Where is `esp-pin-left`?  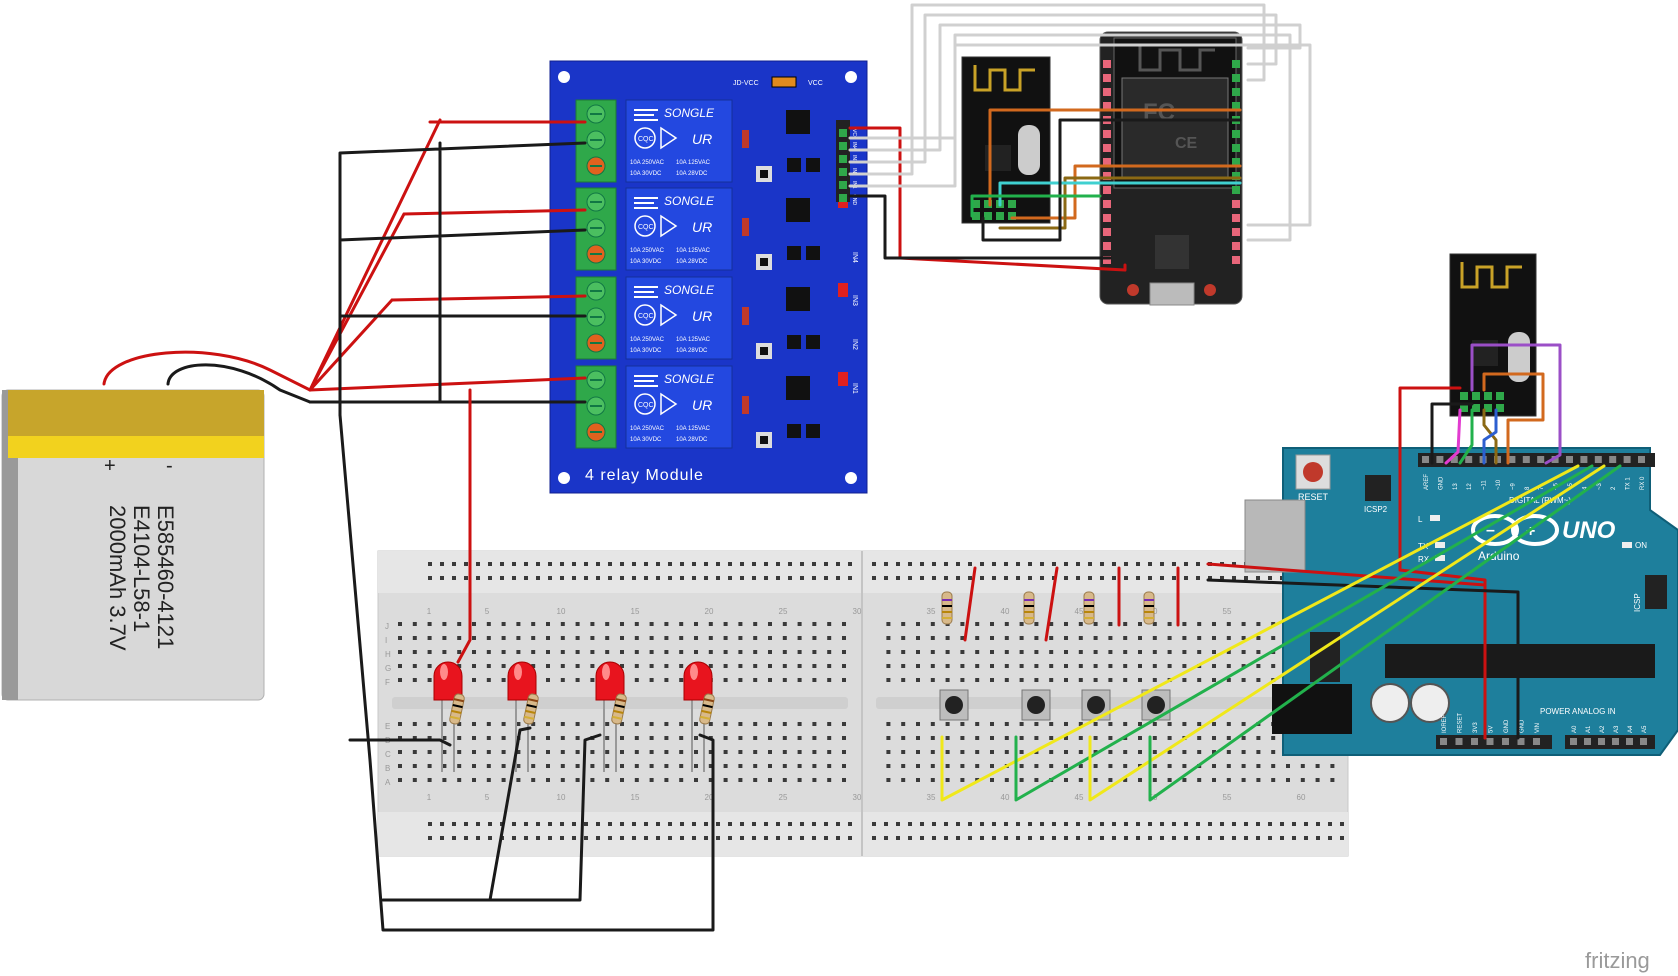 esp-pin-left is located at coordinates (1107, 260).